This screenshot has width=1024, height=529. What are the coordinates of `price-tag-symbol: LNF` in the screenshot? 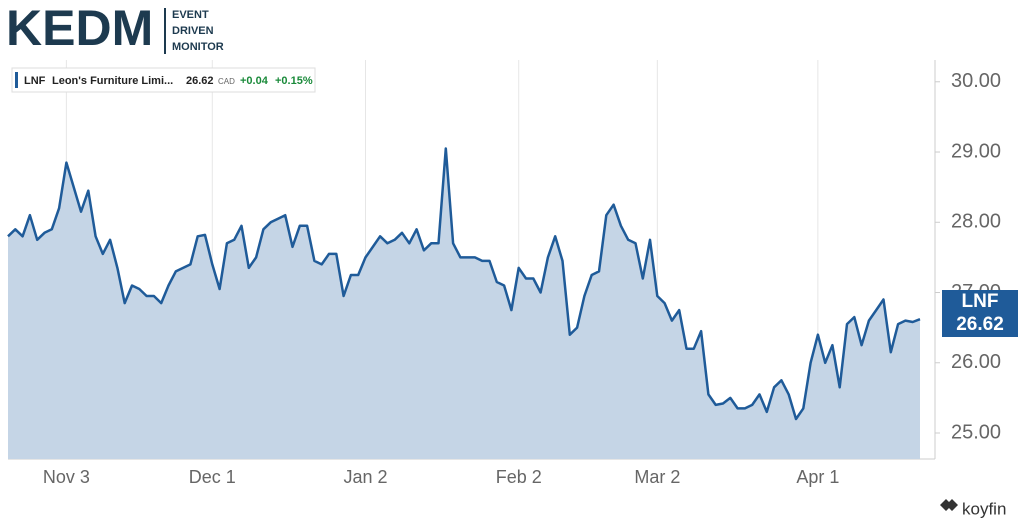 It's located at (980, 301).